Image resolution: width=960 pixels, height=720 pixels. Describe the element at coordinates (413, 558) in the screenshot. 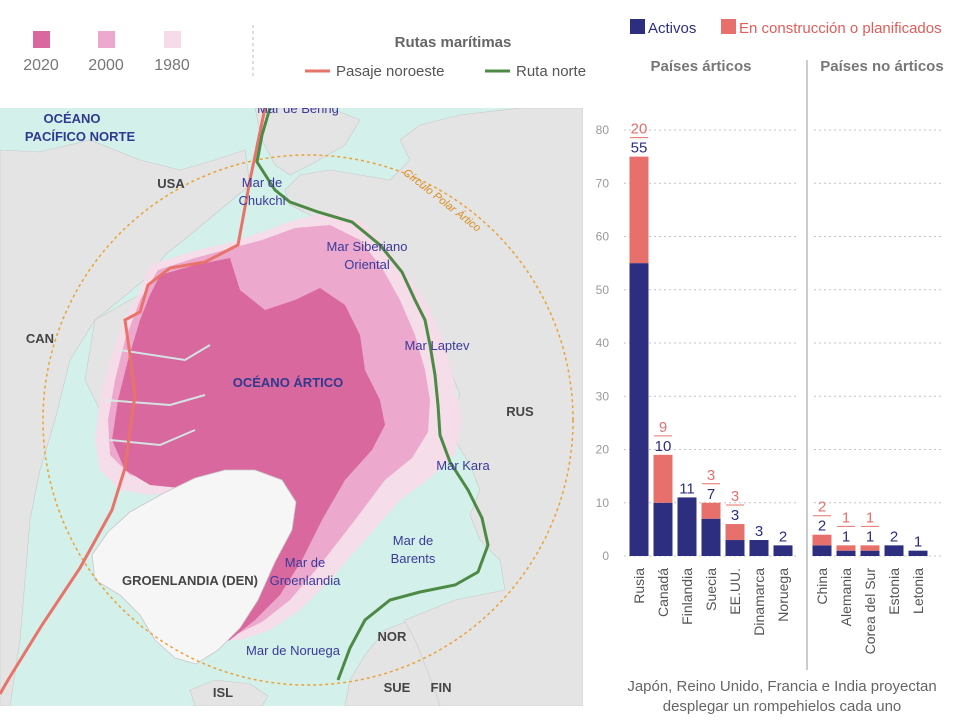

I see `label-barents-sea-2: Barents` at that location.